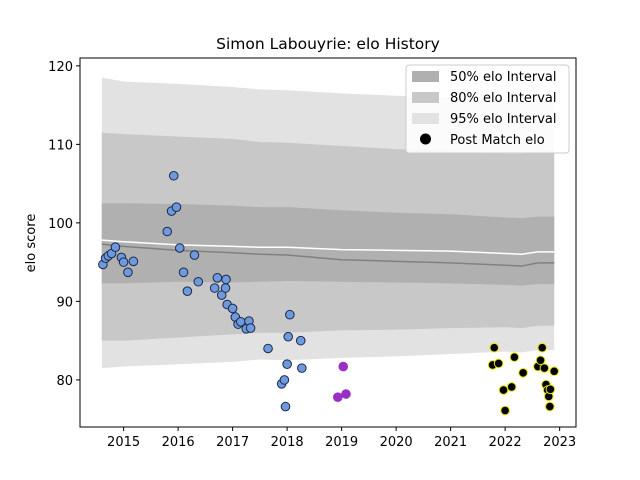 This screenshot has width=640, height=480. Describe the element at coordinates (60, 145) in the screenshot. I see `y-tick-label: 110` at that location.